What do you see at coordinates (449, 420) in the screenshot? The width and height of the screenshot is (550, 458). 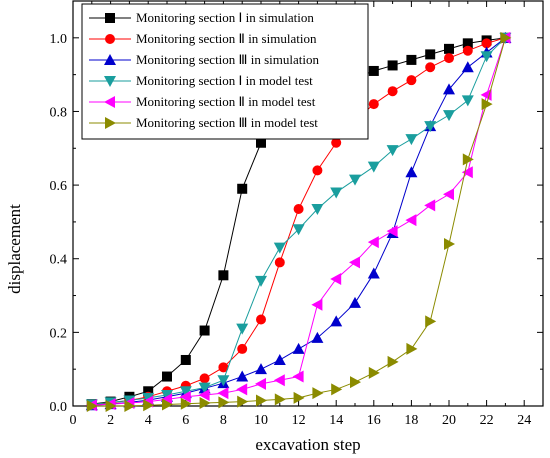 I see `x-tick-label: 20` at bounding box center [449, 420].